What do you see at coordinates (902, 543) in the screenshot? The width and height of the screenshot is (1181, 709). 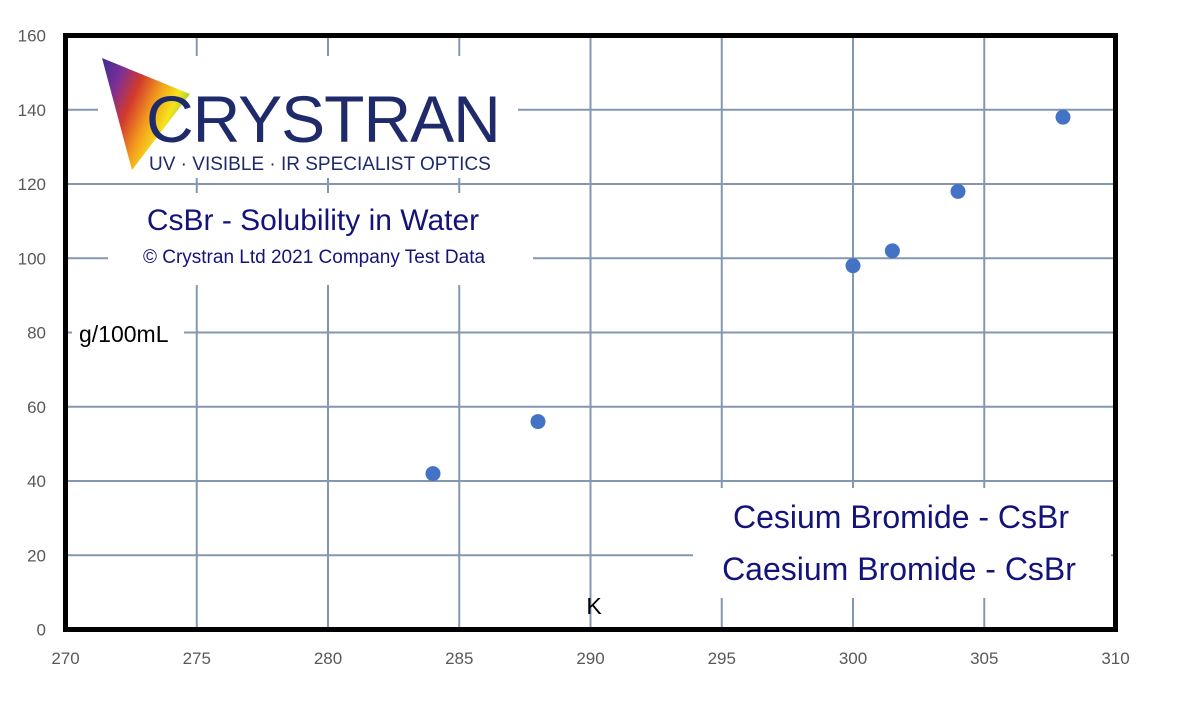 I see `compound-name-box` at bounding box center [902, 543].